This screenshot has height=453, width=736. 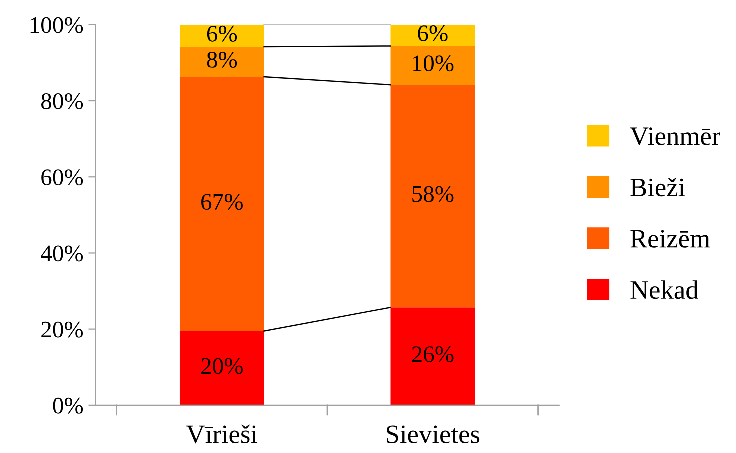 I want to click on legend-label: Vienmēr, so click(x=675, y=137).